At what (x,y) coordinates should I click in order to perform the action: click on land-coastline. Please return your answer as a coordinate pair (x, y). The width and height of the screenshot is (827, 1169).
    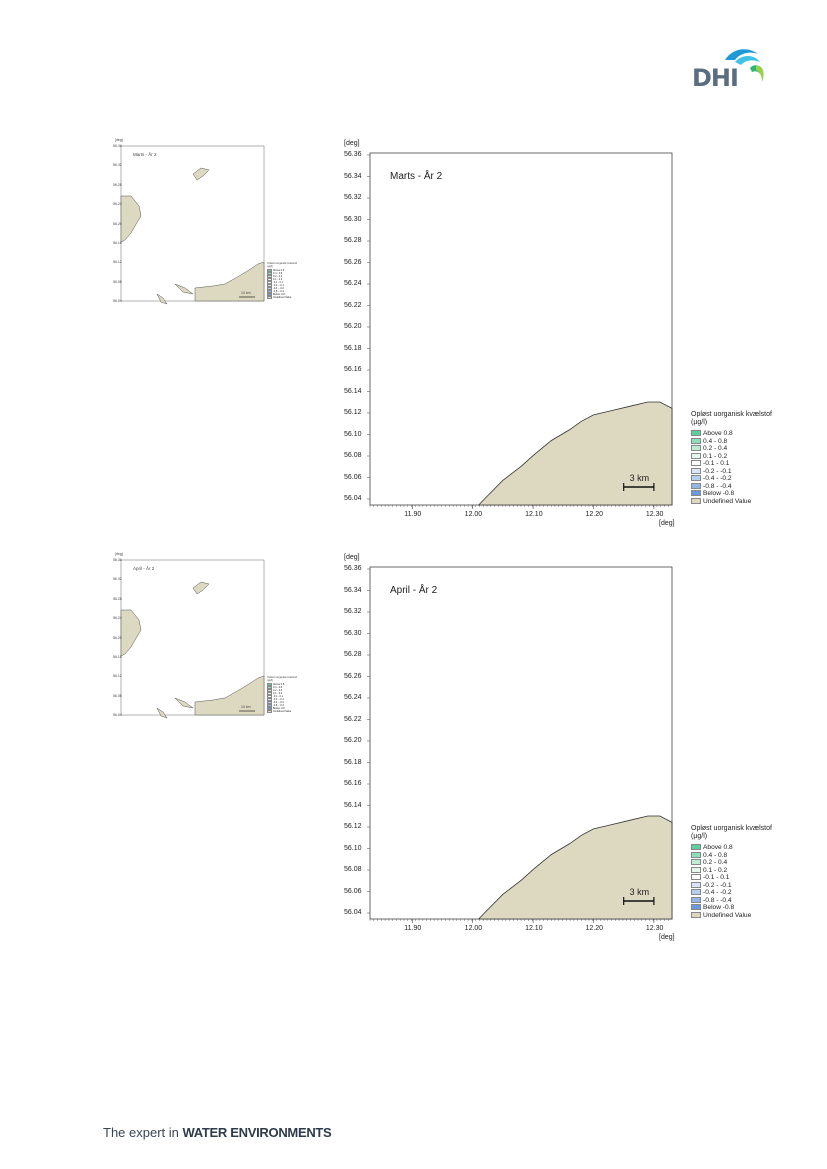
    Looking at the image, I should click on (575, 867).